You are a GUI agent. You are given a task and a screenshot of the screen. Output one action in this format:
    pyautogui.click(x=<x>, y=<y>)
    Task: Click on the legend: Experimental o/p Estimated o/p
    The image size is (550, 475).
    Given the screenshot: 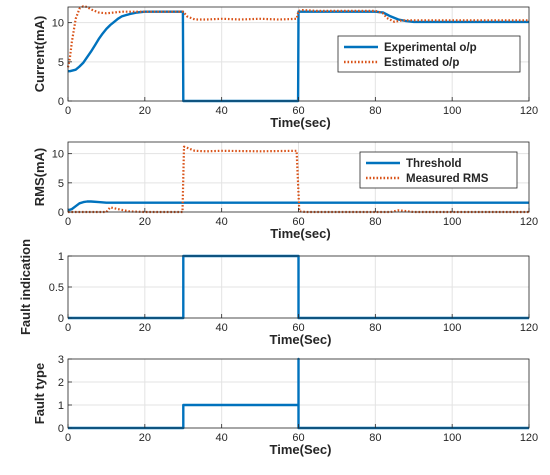 What is the action you would take?
    pyautogui.click(x=429, y=54)
    